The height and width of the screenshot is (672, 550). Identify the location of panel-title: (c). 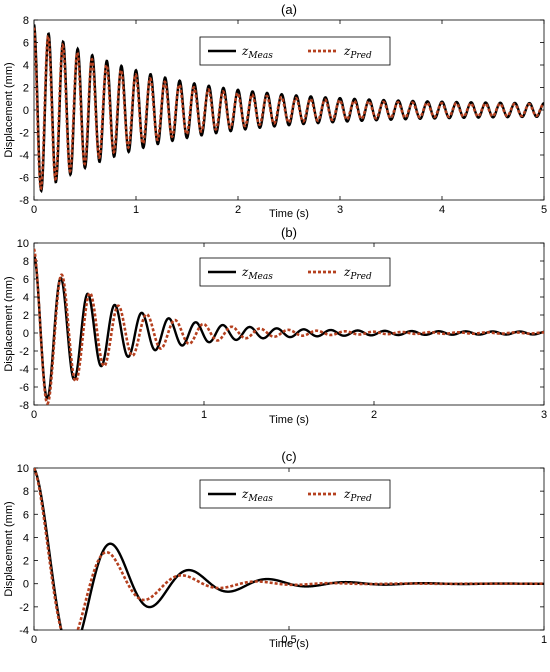
(288, 456).